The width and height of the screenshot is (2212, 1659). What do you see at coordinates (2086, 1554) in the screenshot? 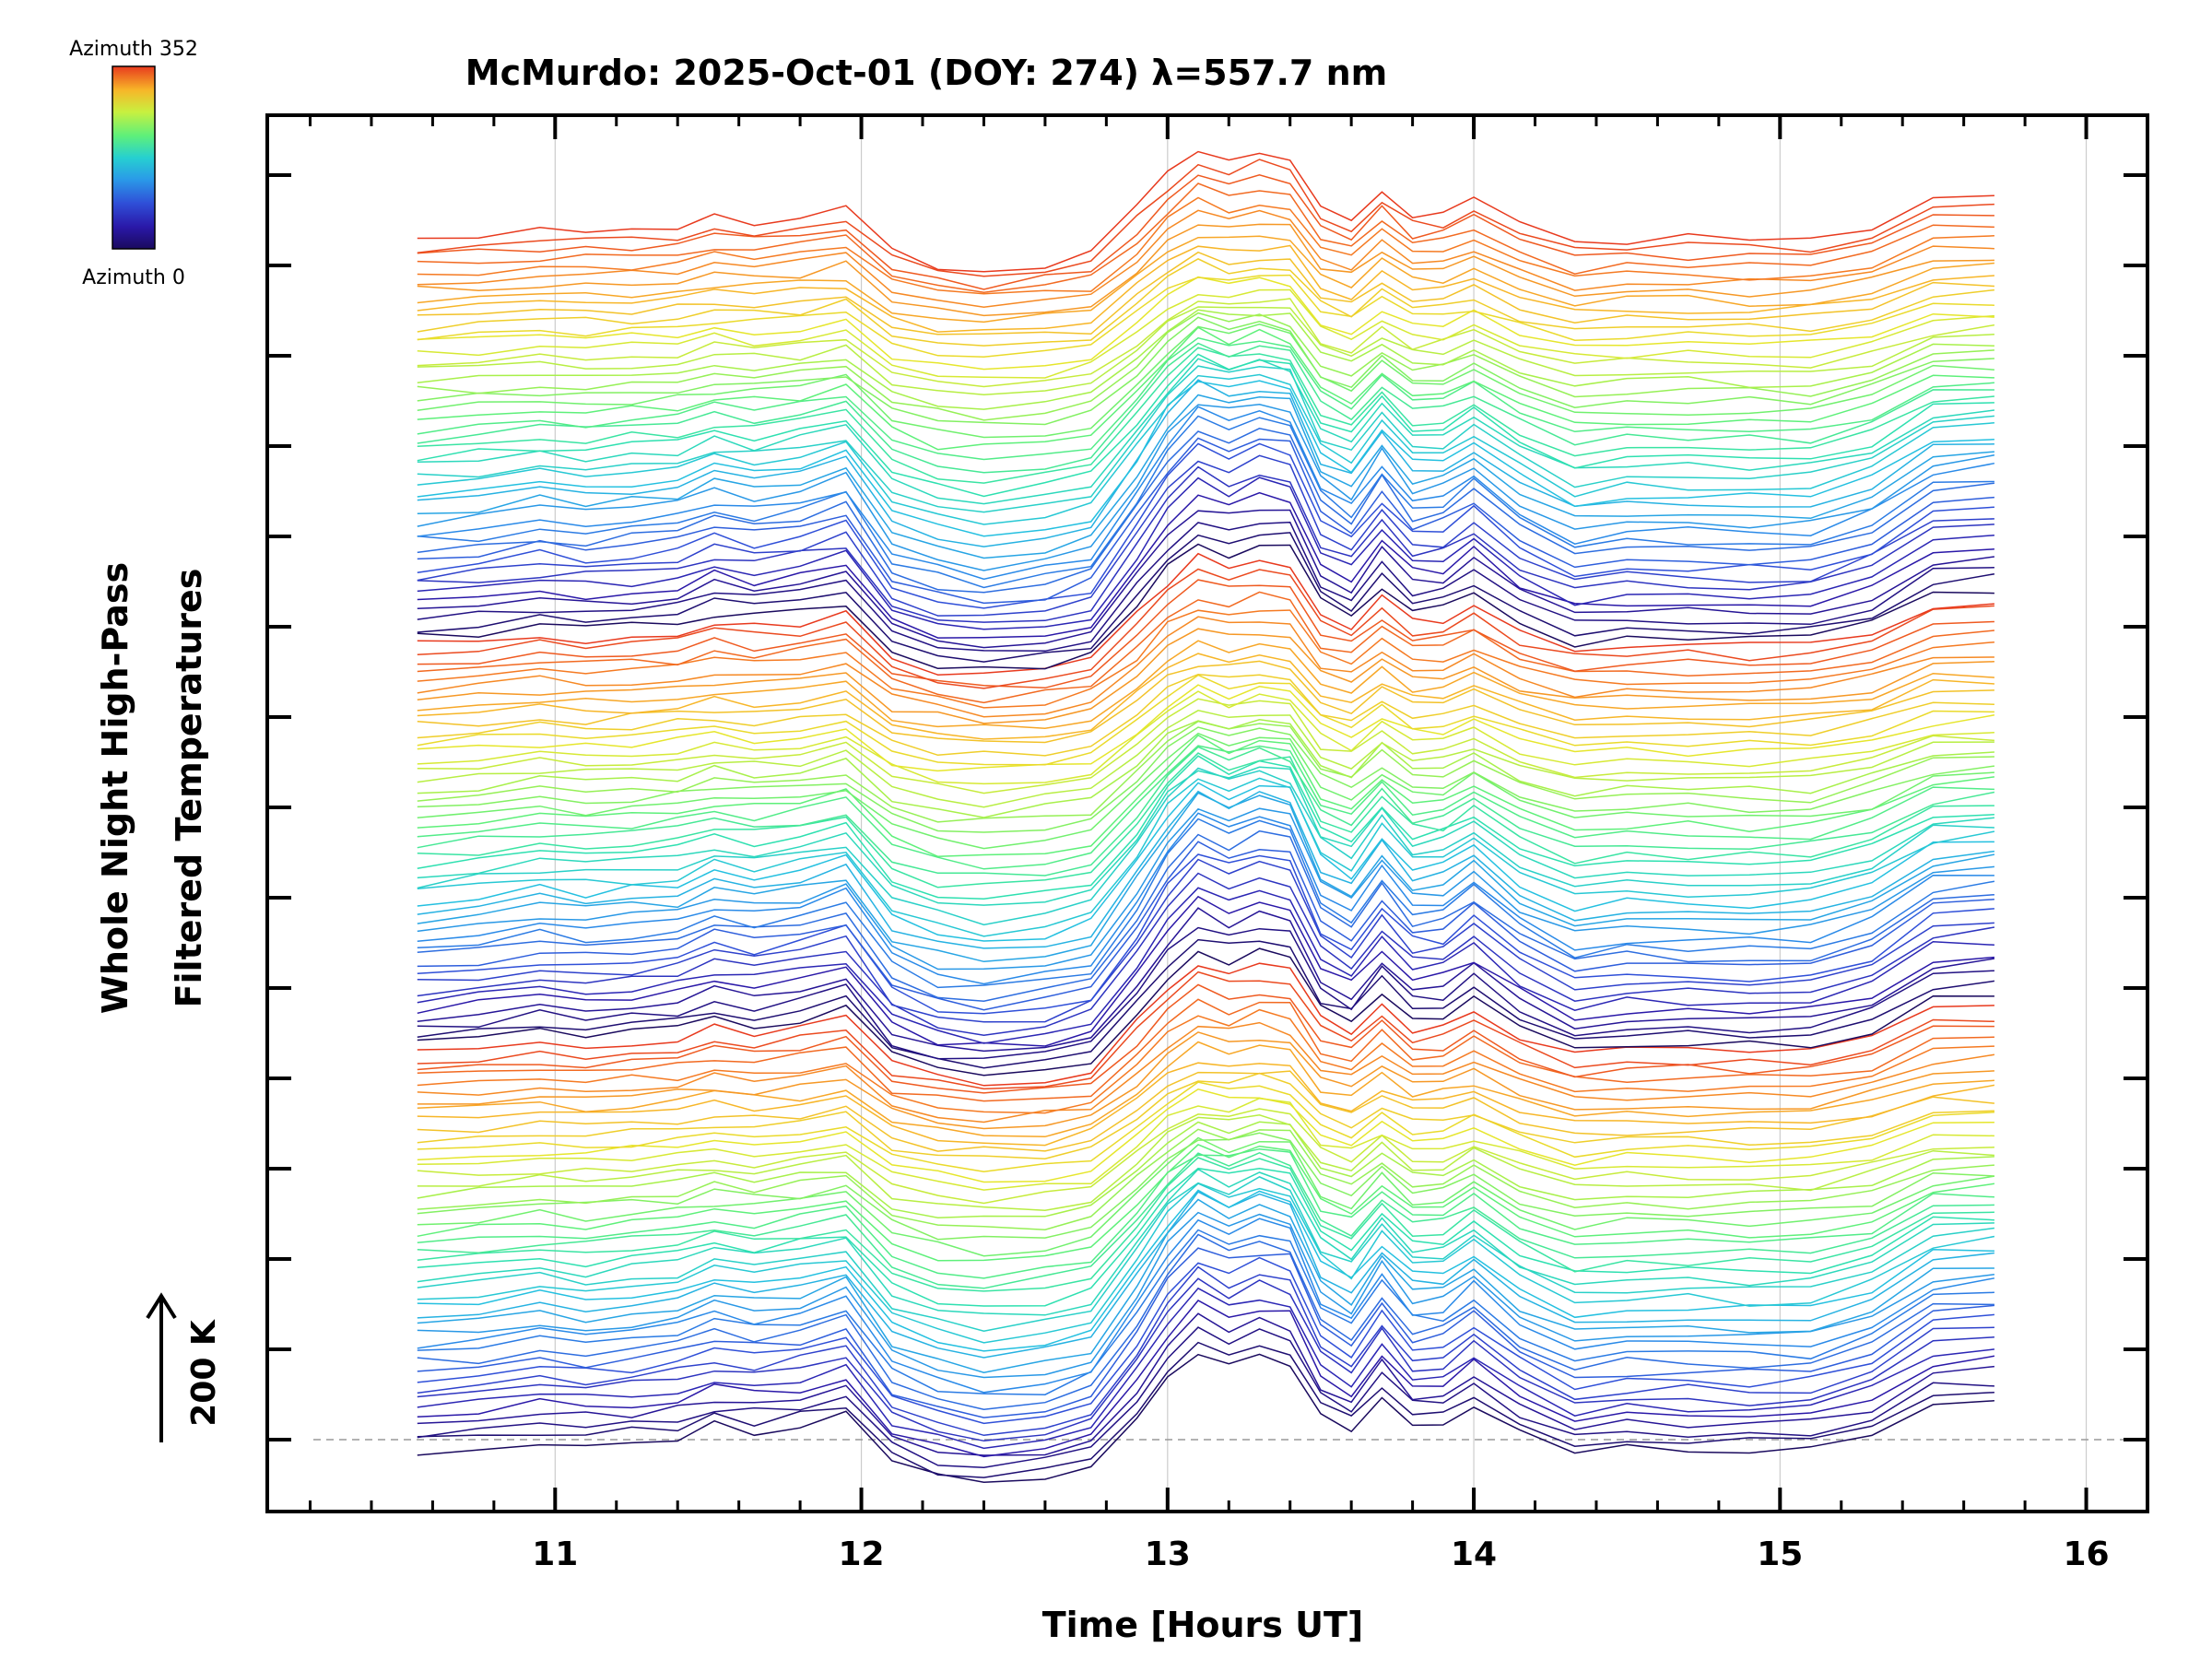
I see `x-tick-label: 16` at bounding box center [2086, 1554].